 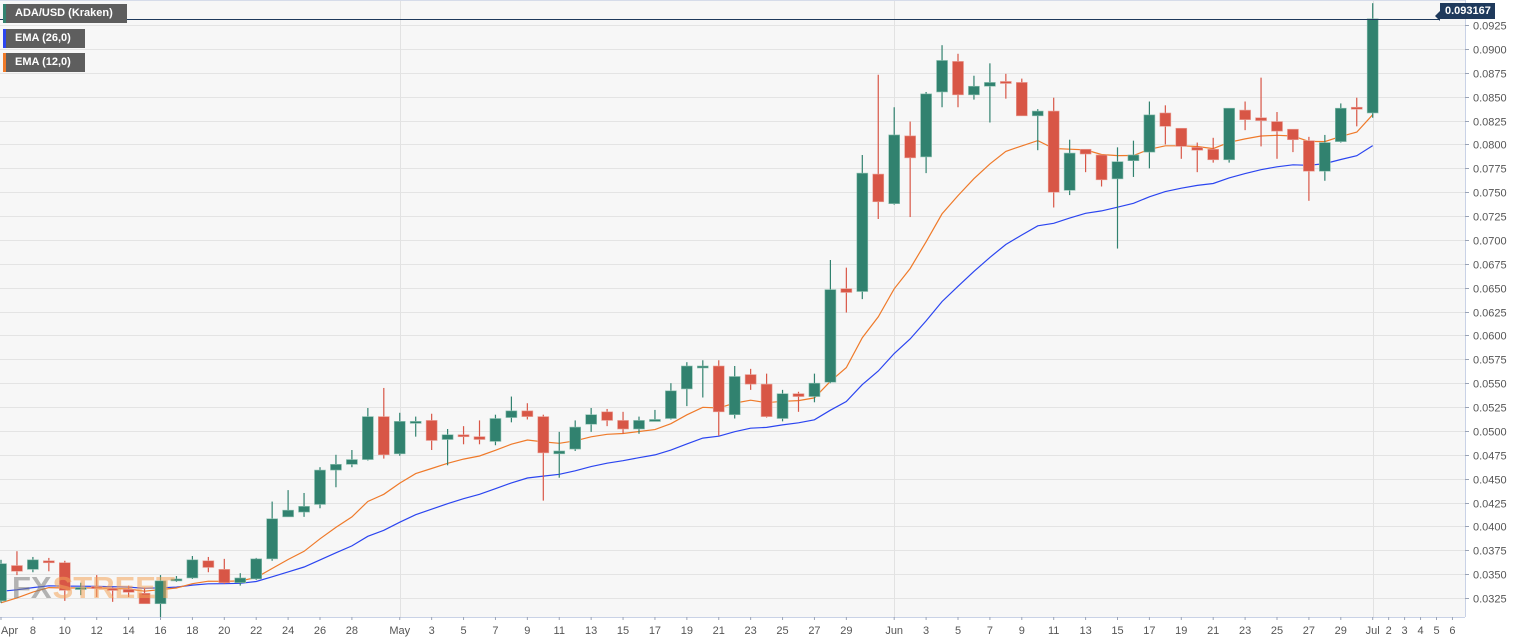 I want to click on candle-body-down, so click(x=64, y=576).